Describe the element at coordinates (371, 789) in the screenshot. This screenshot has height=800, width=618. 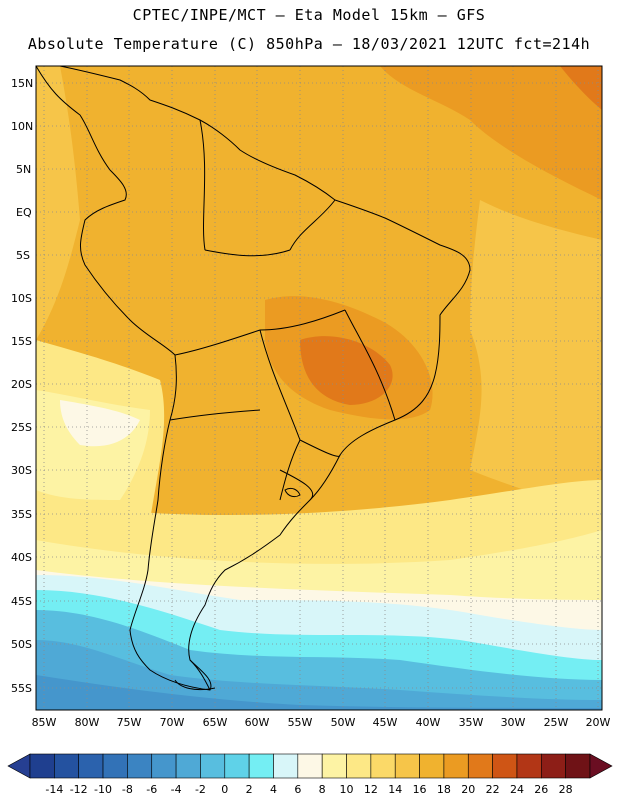
I see `colorbar-tick-label: 12` at that location.